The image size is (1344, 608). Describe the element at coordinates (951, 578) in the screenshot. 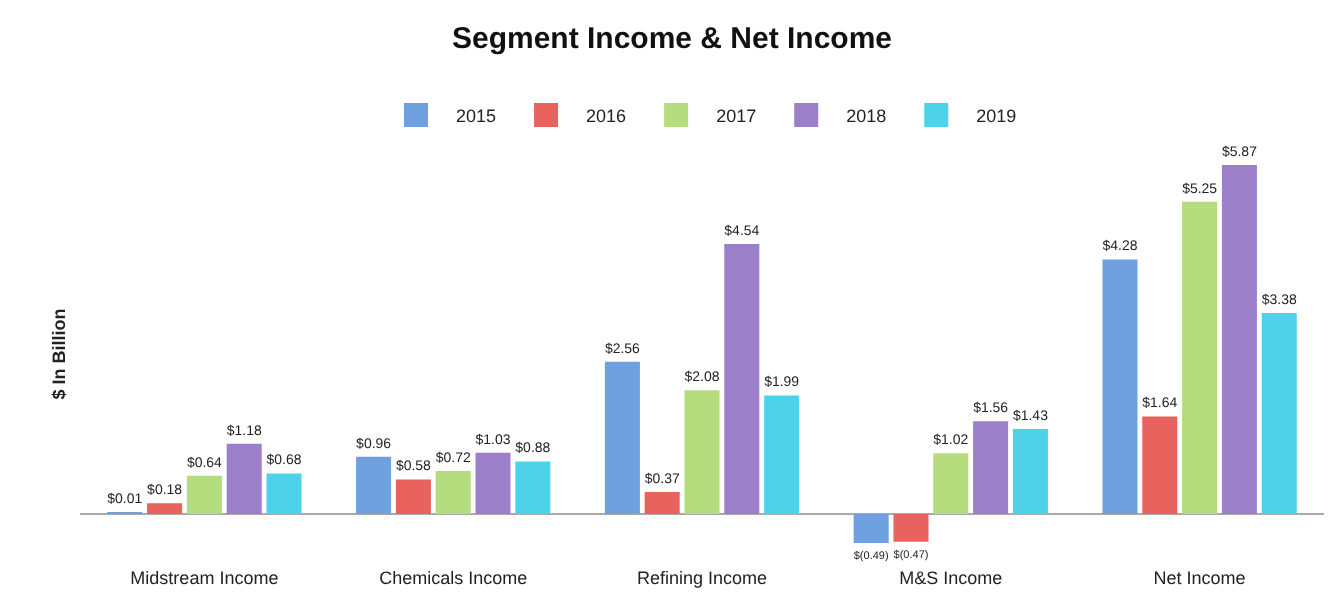

I see `x-tick-label: M&S Income` at that location.